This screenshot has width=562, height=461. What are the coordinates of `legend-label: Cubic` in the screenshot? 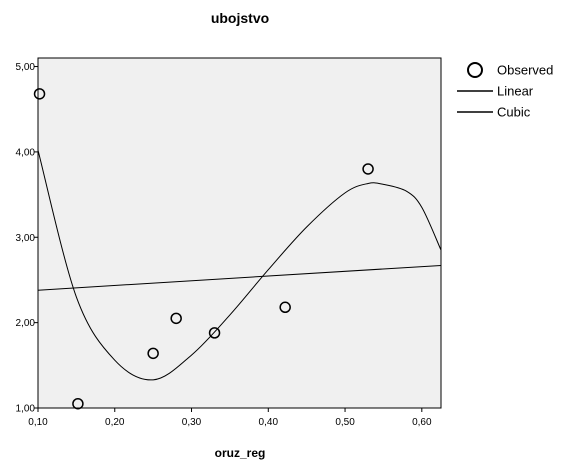 It's located at (514, 112).